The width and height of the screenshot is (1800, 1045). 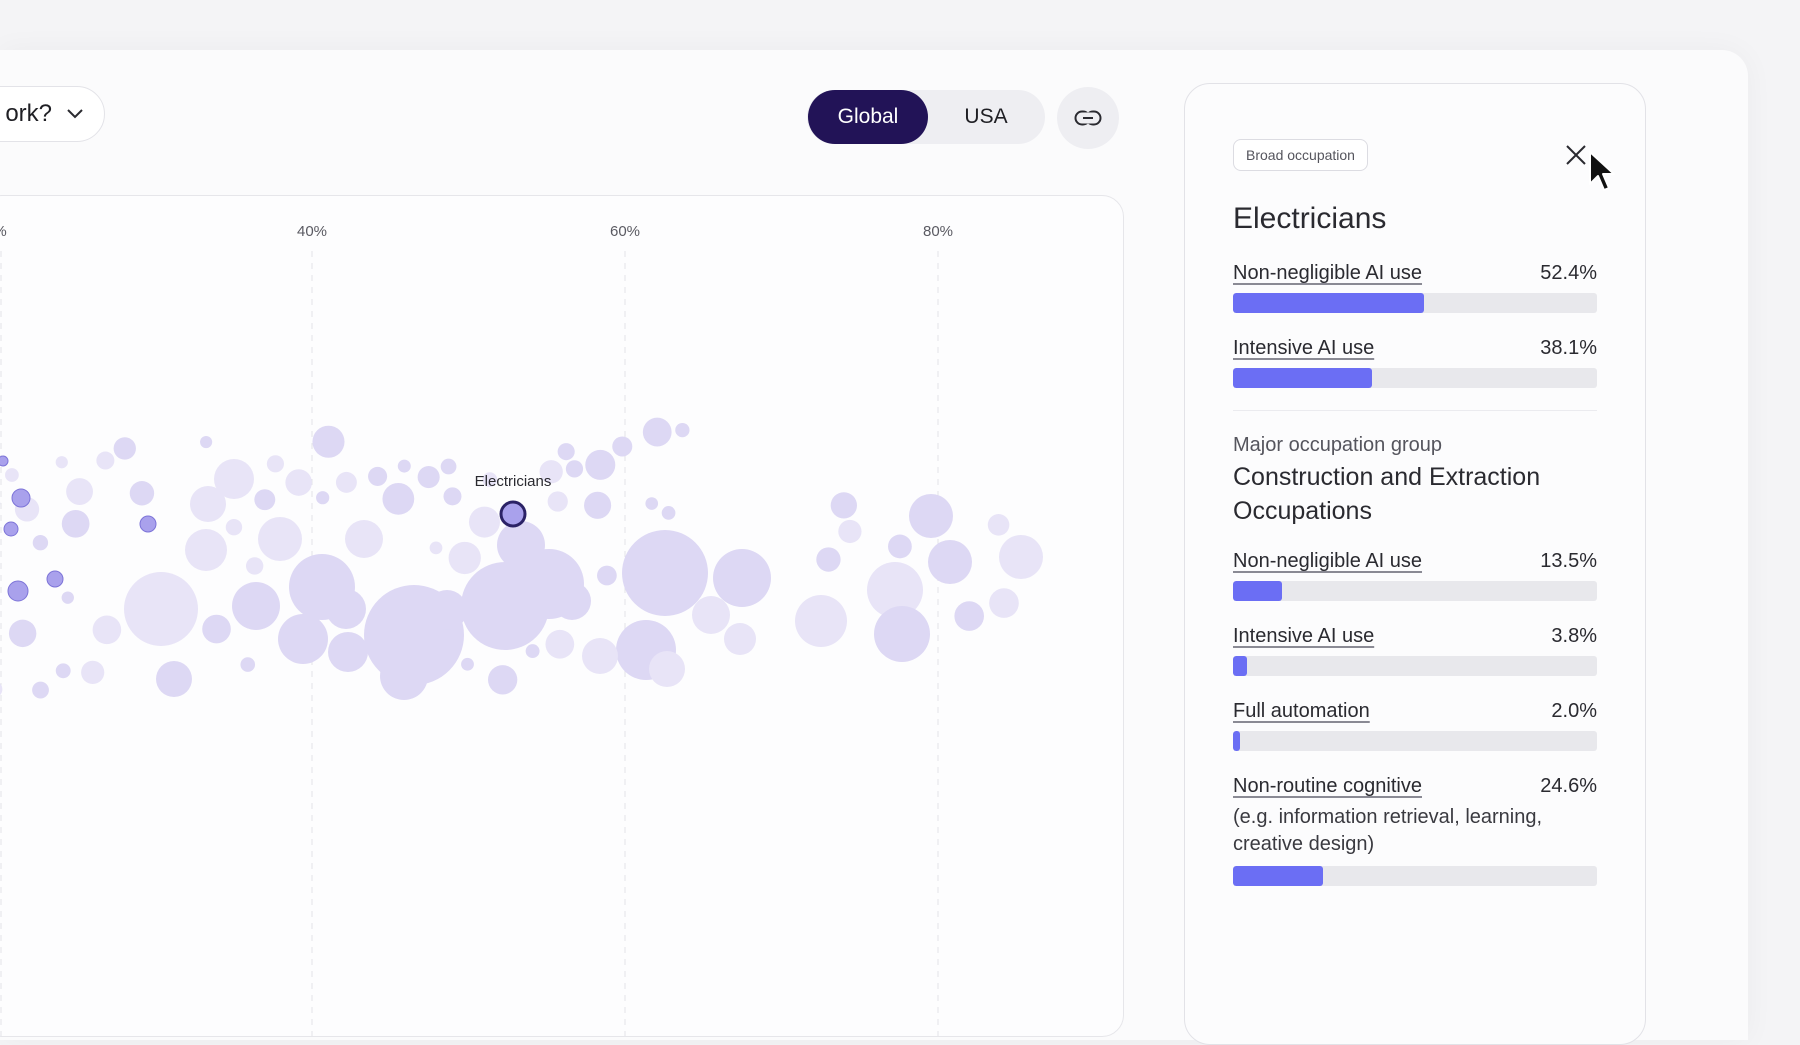 What do you see at coordinates (1301, 711) in the screenshot?
I see `metric-label: Full automation` at bounding box center [1301, 711].